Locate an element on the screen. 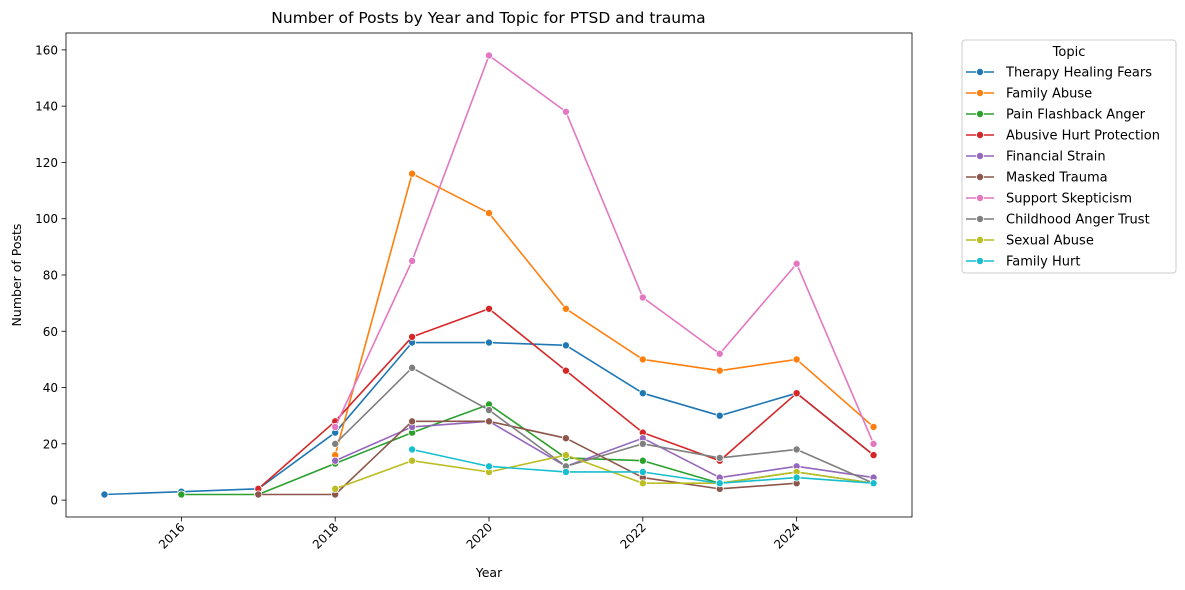  legend-item-family-abuse: Family Abuse is located at coordinates (1029, 94).